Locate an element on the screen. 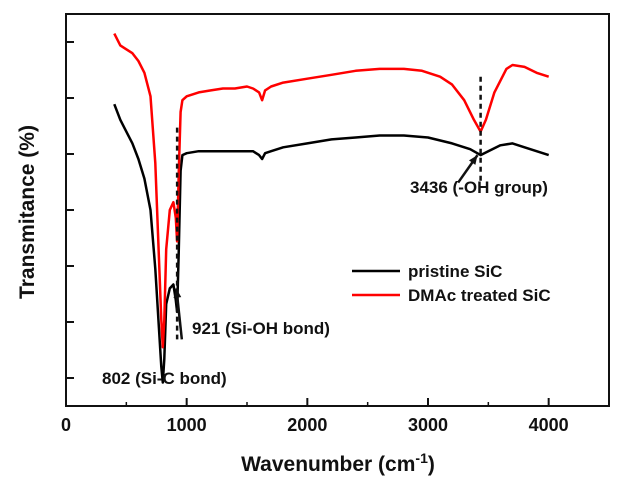 Image resolution: width=618 pixels, height=479 pixels. arrow-921-head is located at coordinates (177, 293).